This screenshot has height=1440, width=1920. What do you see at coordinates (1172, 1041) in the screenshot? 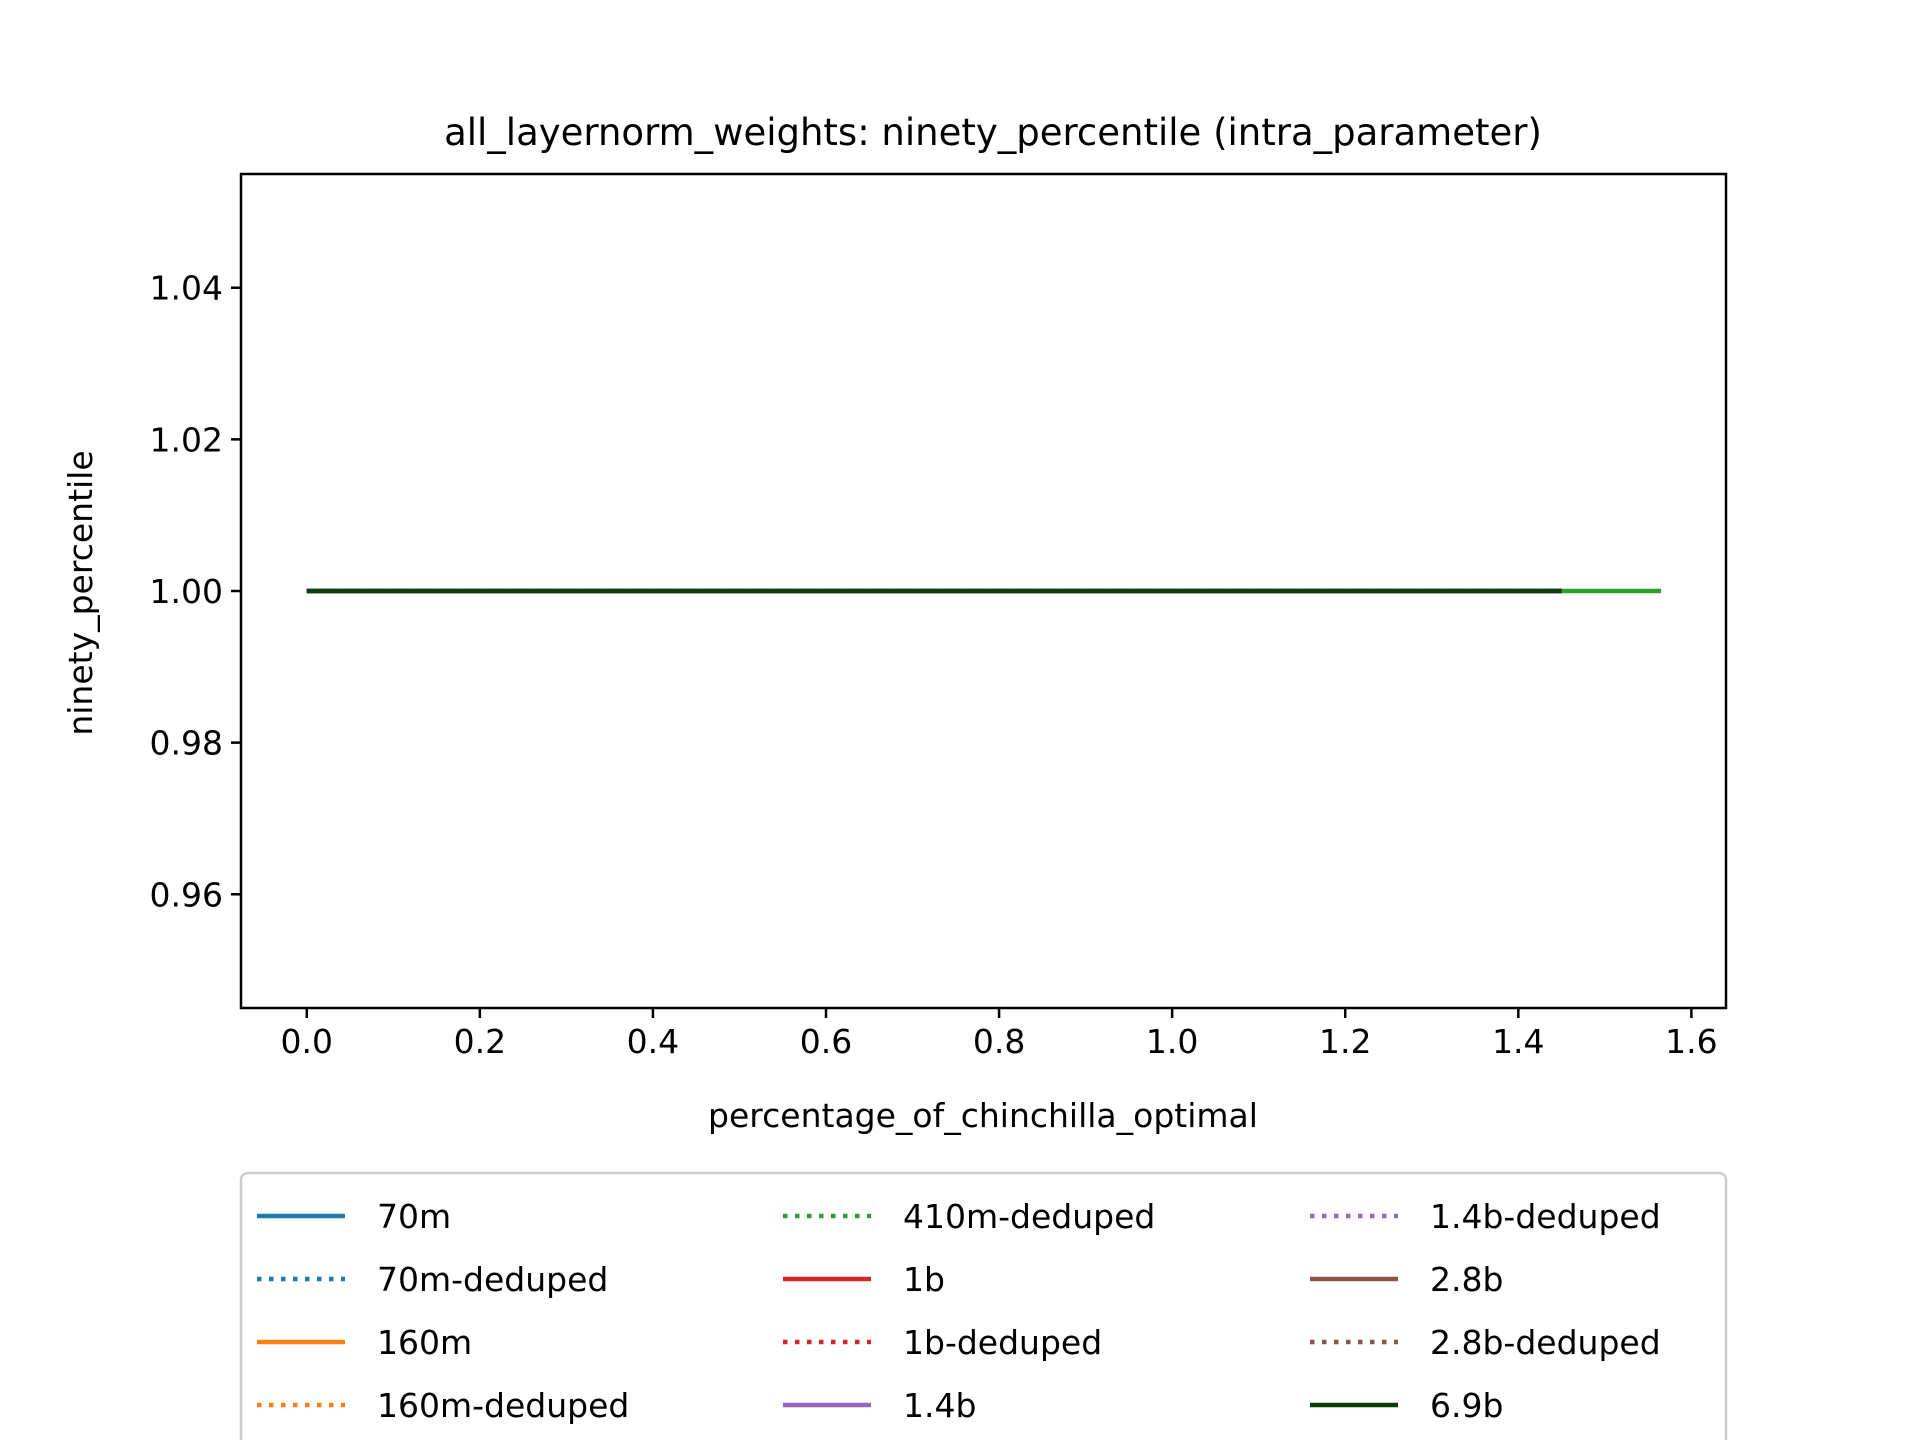
I see `x-tick-label: 1.0` at bounding box center [1172, 1041].